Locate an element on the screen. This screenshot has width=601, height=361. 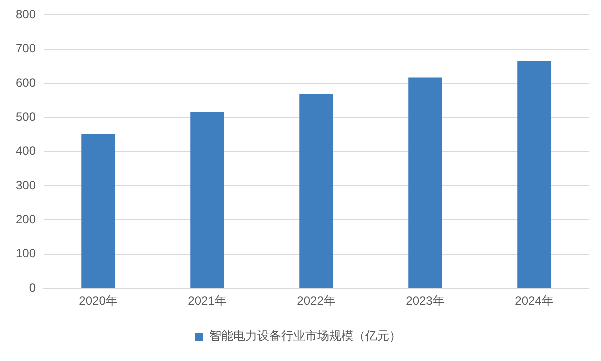
x-tick-label: 2020年 is located at coordinates (98, 301).